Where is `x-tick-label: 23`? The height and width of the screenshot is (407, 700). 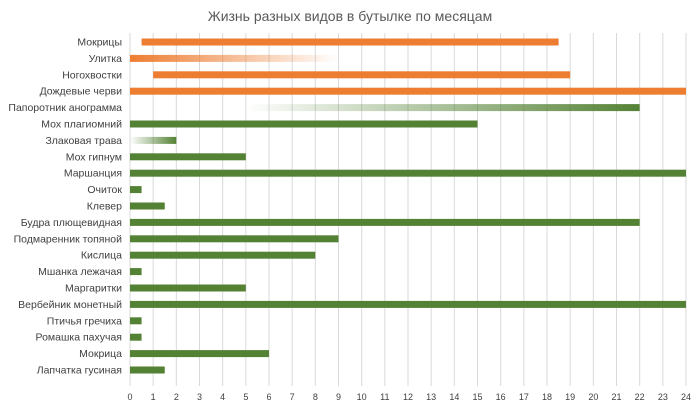
x-tick-label: 23 is located at coordinates (663, 397).